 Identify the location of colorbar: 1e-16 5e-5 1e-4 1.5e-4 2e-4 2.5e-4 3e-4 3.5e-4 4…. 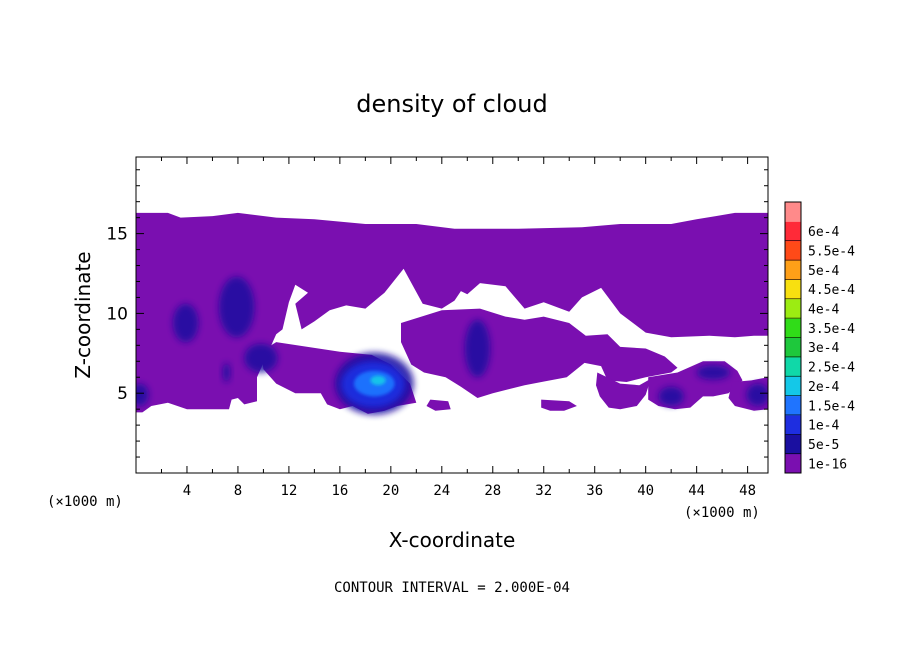
(819, 337).